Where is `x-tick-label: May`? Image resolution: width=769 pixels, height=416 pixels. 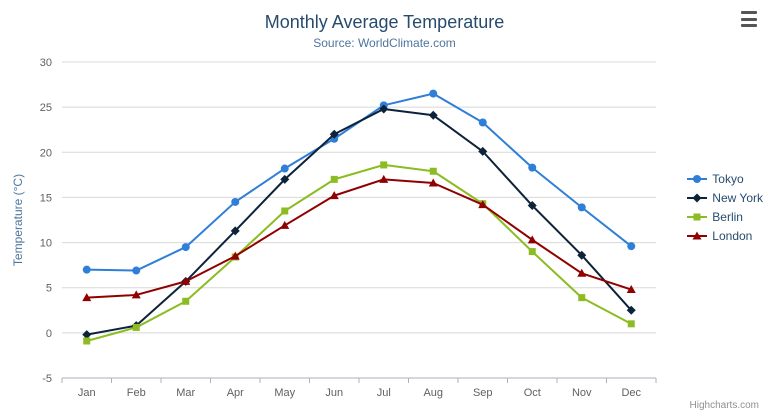
x-tick-label: May is located at coordinates (284, 393).